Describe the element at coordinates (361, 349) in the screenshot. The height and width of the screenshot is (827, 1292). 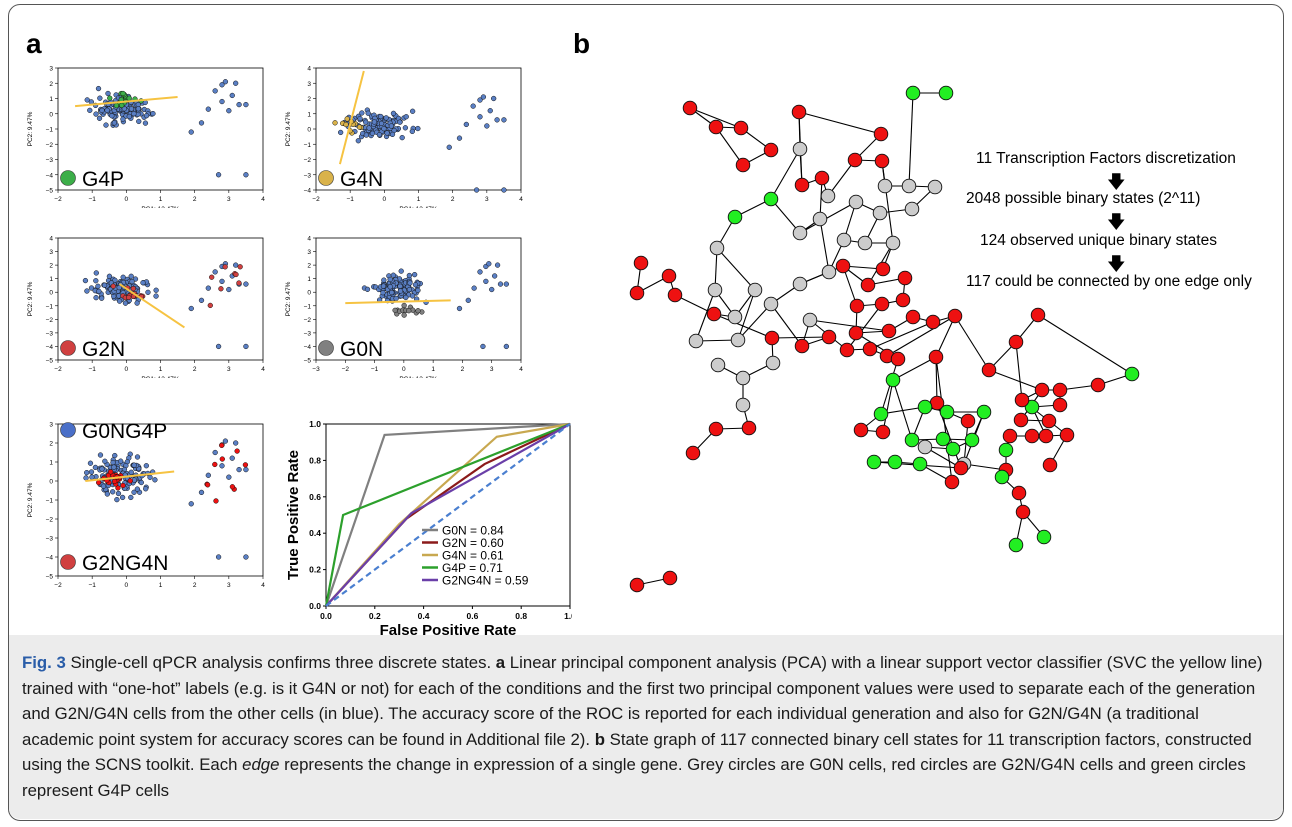
I see `condition-label: G0N` at that location.